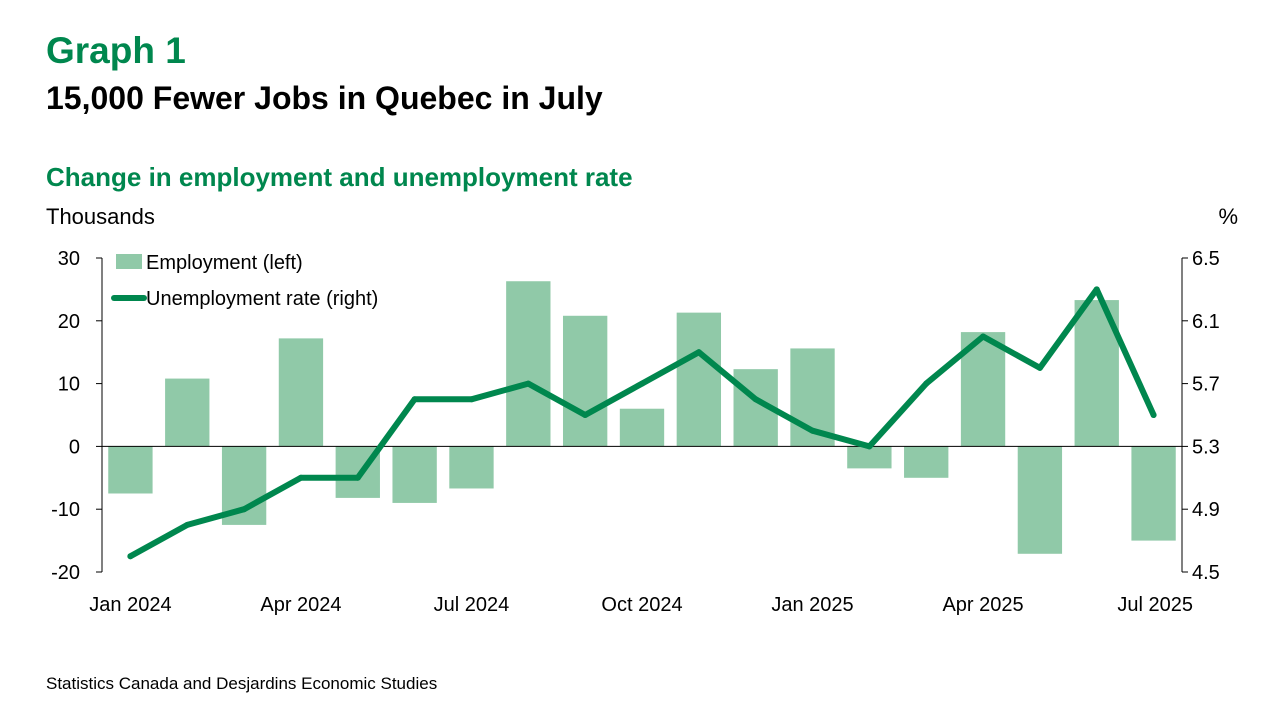 Image resolution: width=1280 pixels, height=720 pixels. What do you see at coordinates (129, 261) in the screenshot?
I see `legend-bar-swatch` at bounding box center [129, 261].